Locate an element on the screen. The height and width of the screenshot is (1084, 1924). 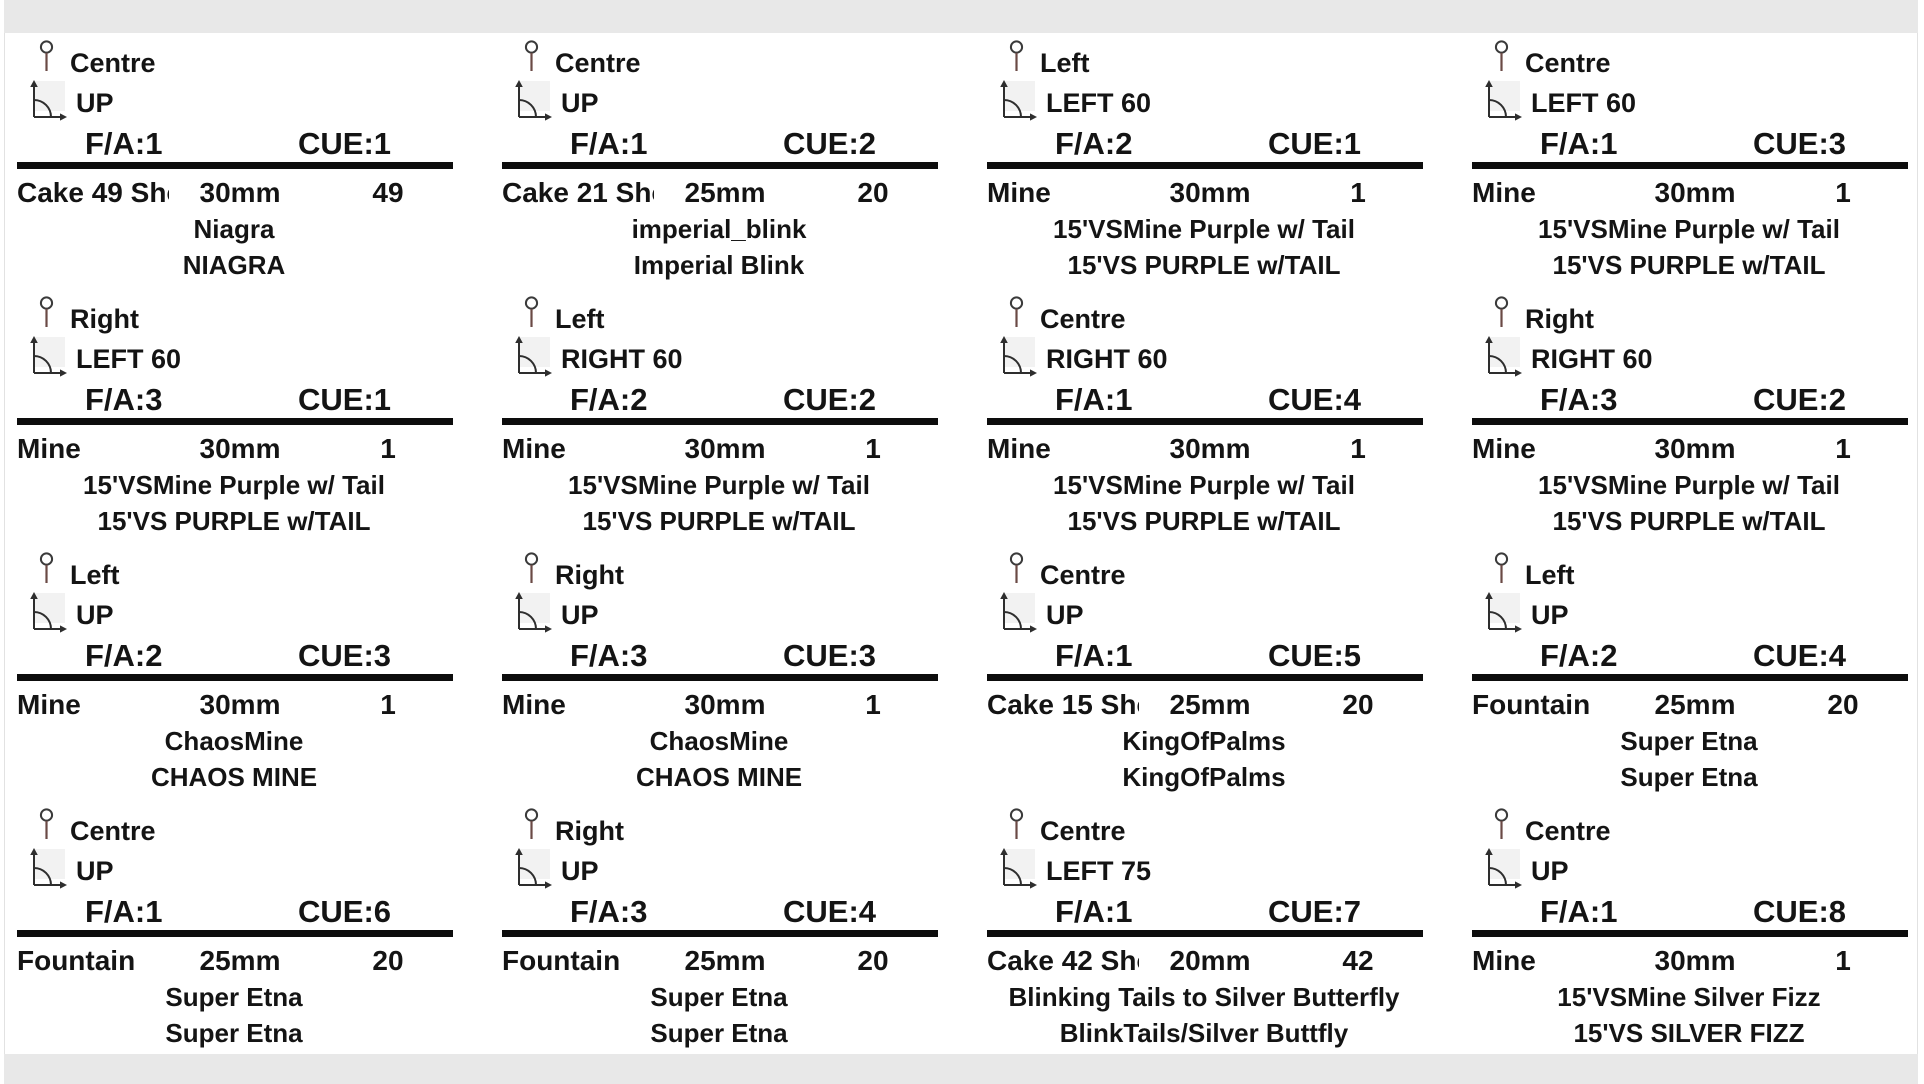
effect-type: Cake 21 Shots is located at coordinates (578, 192).